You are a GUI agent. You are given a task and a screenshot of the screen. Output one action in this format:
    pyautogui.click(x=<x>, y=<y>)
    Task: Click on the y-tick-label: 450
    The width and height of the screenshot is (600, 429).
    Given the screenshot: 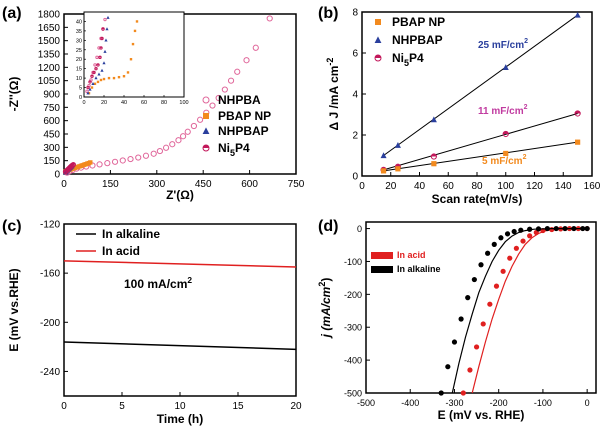 What is the action you would take?
    pyautogui.click(x=51, y=135)
    